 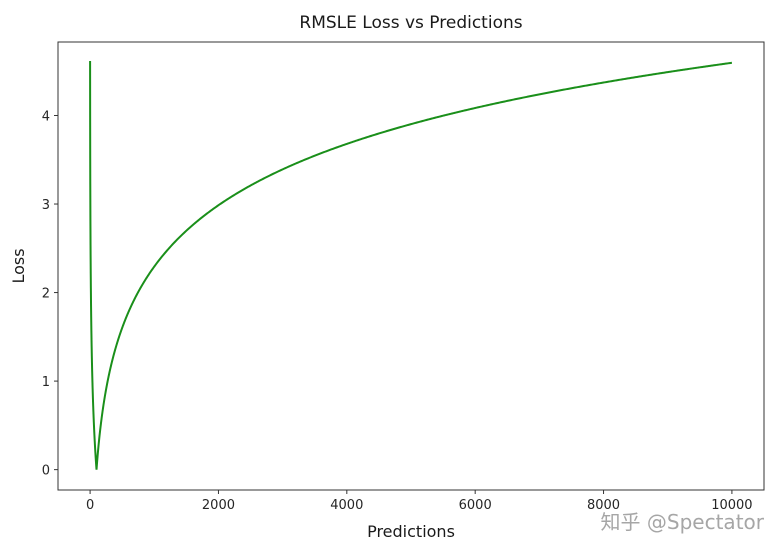 What do you see at coordinates (18, 265) in the screenshot?
I see `y-axis-title: Loss` at bounding box center [18, 265].